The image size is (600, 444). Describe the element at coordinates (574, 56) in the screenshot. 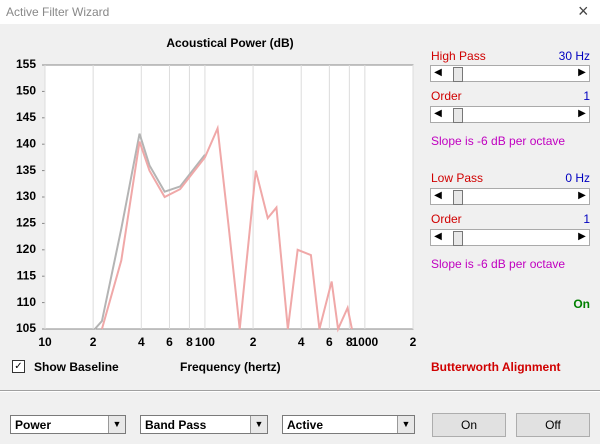

I see `high-pass-value: 30 Hz` at that location.